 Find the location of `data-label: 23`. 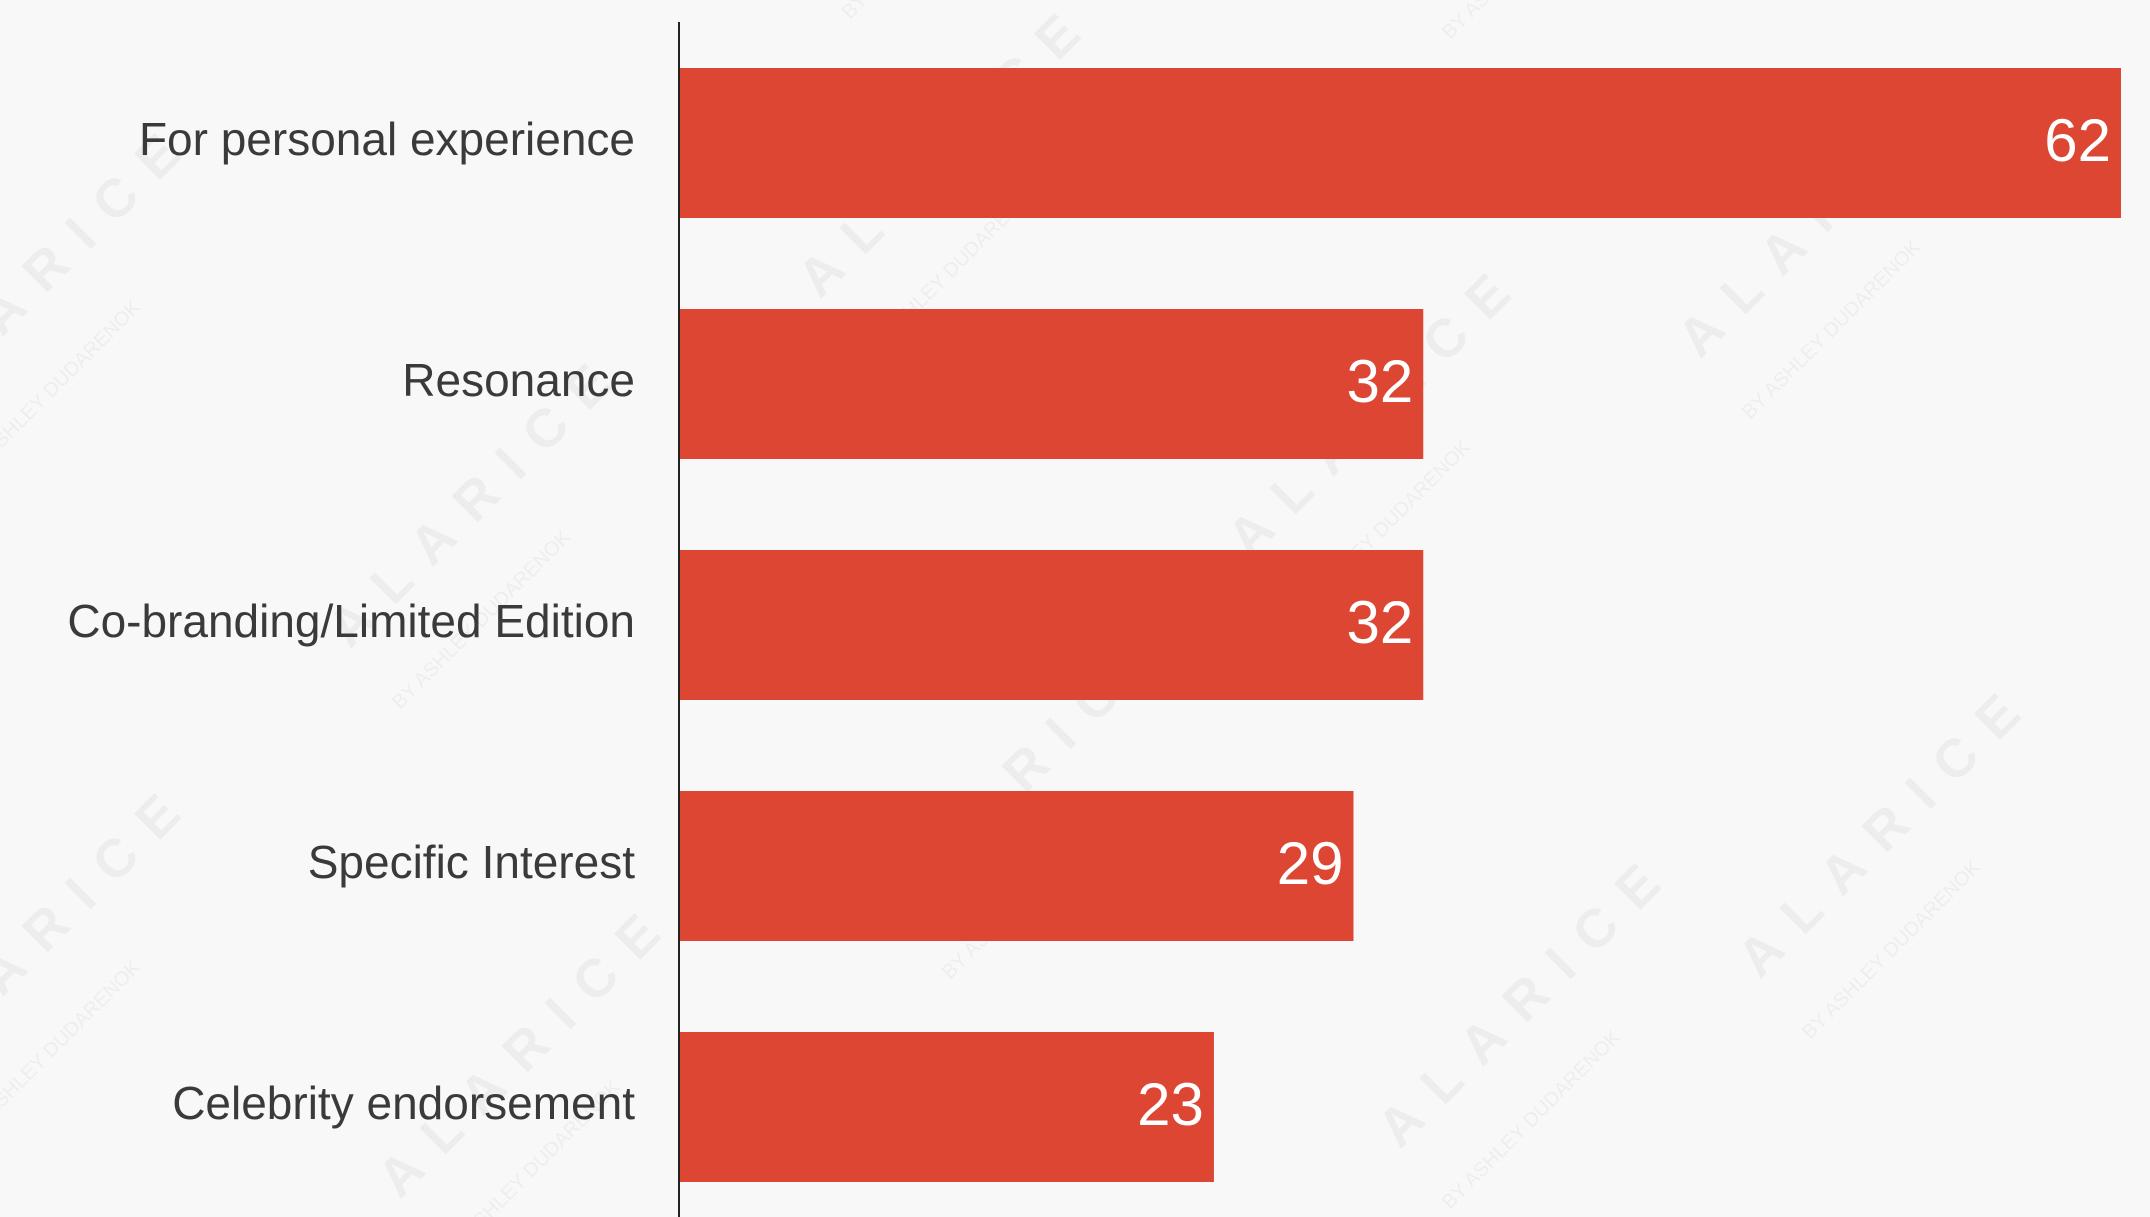

data-label: 23 is located at coordinates (1170, 1104).